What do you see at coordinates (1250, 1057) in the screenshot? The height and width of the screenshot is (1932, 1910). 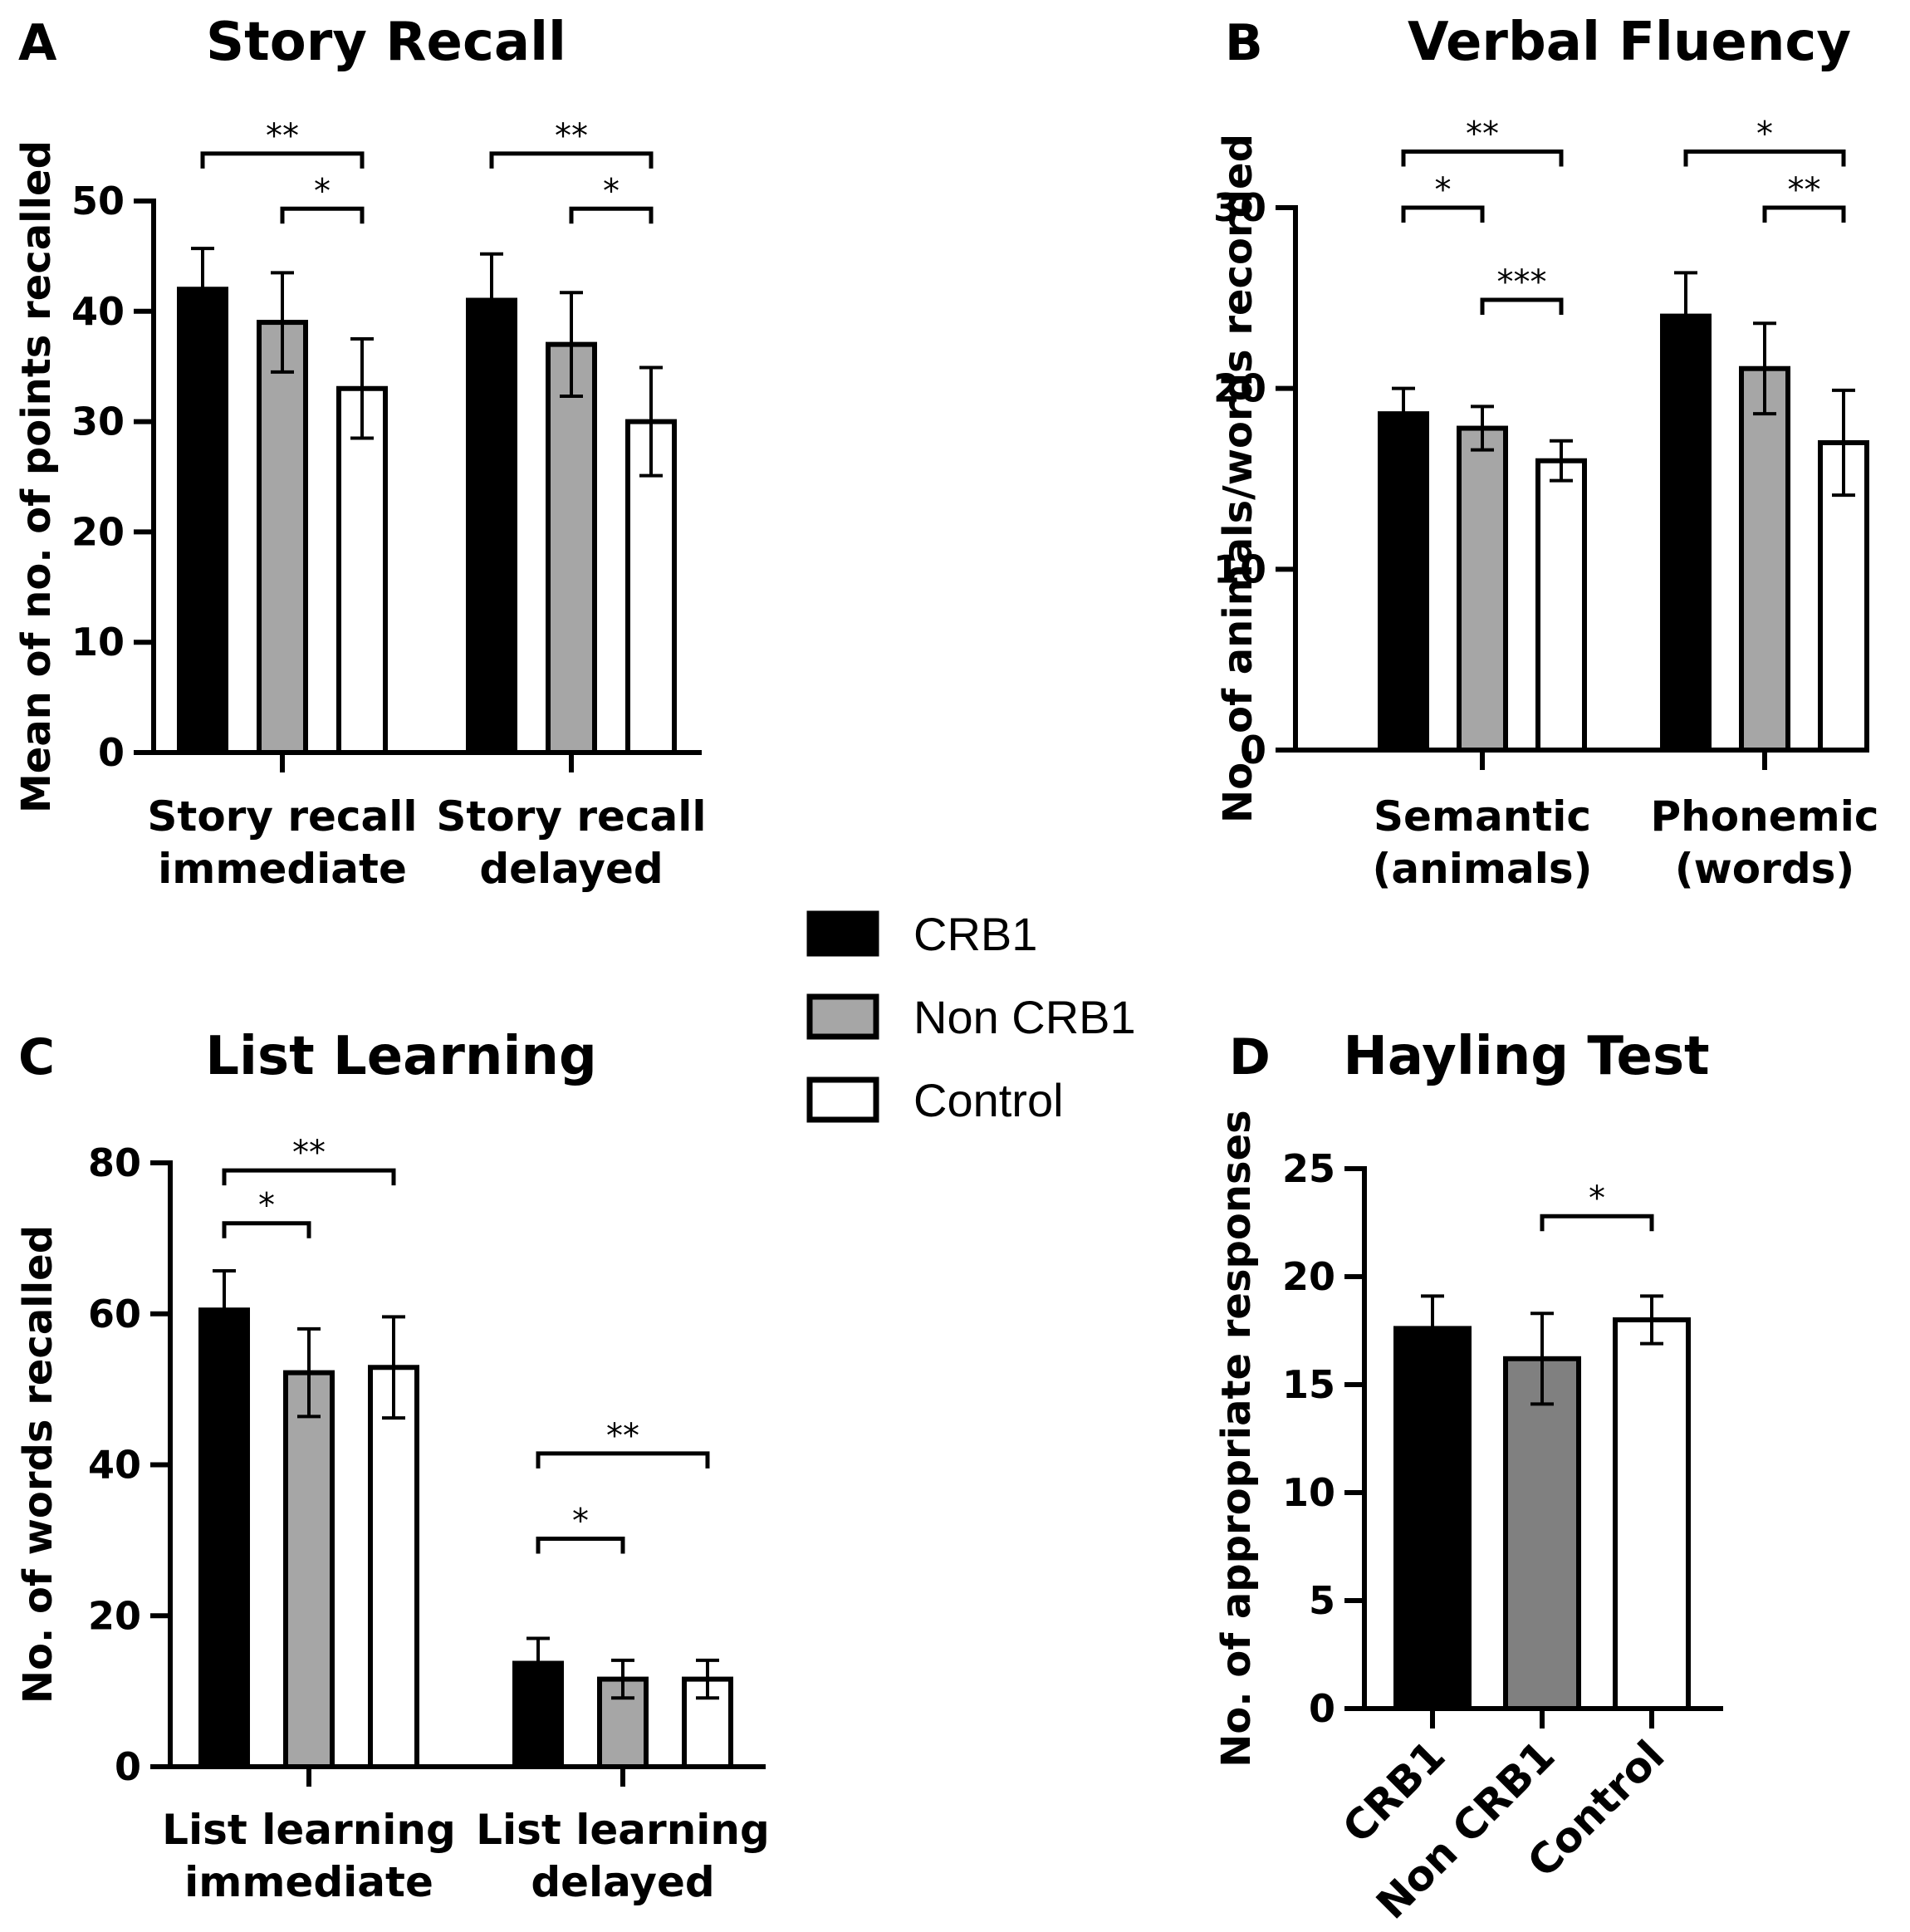 I see `panel-letter: D` at bounding box center [1250, 1057].